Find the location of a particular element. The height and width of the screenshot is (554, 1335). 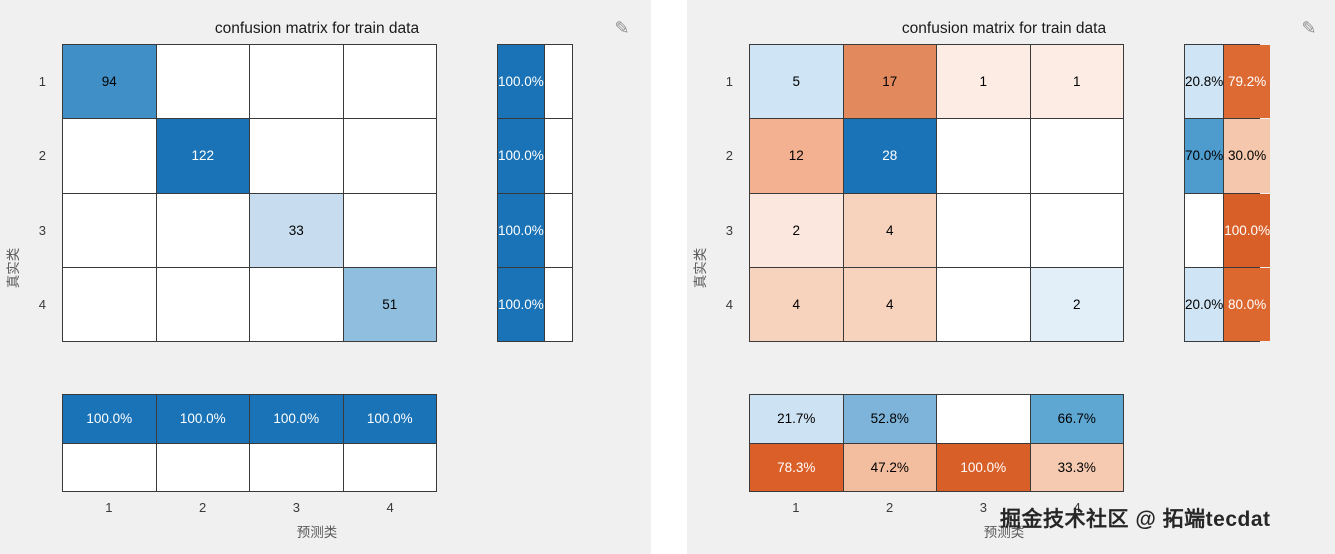

matrix-cell: 30.0% is located at coordinates (1247, 156).